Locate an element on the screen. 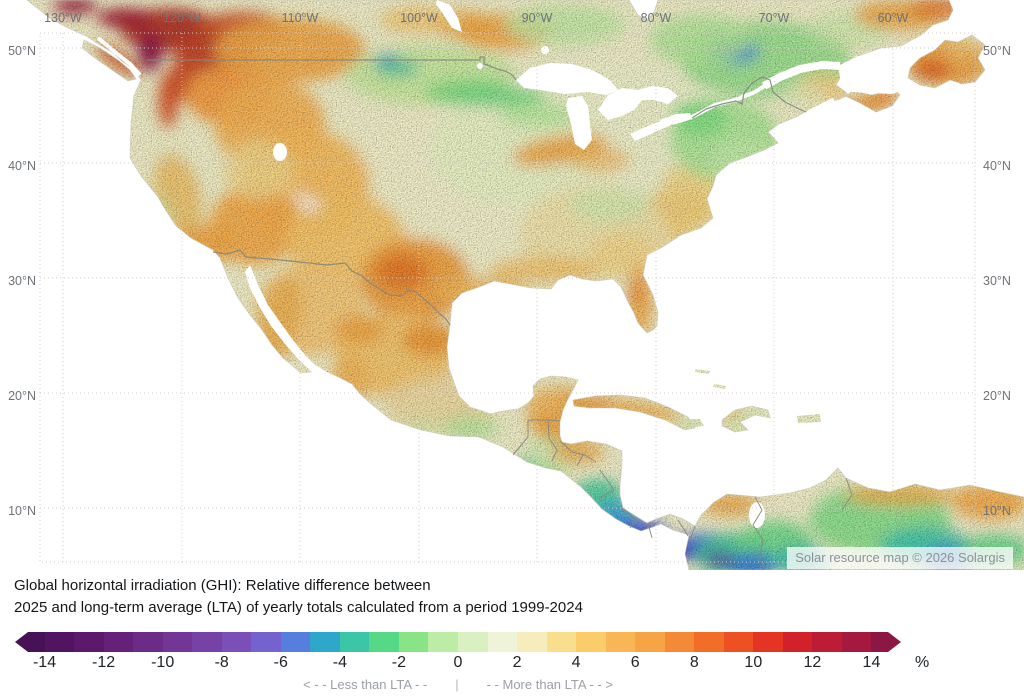 The width and height of the screenshot is (1024, 700). legend-colorbar is located at coordinates (458, 642).